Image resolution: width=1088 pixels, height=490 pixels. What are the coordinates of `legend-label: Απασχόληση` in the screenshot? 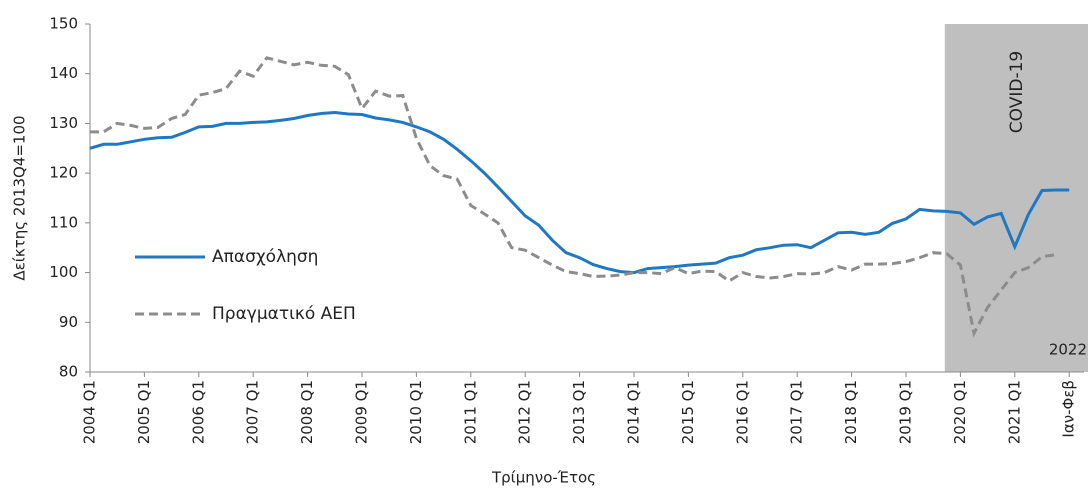 It's located at (265, 257).